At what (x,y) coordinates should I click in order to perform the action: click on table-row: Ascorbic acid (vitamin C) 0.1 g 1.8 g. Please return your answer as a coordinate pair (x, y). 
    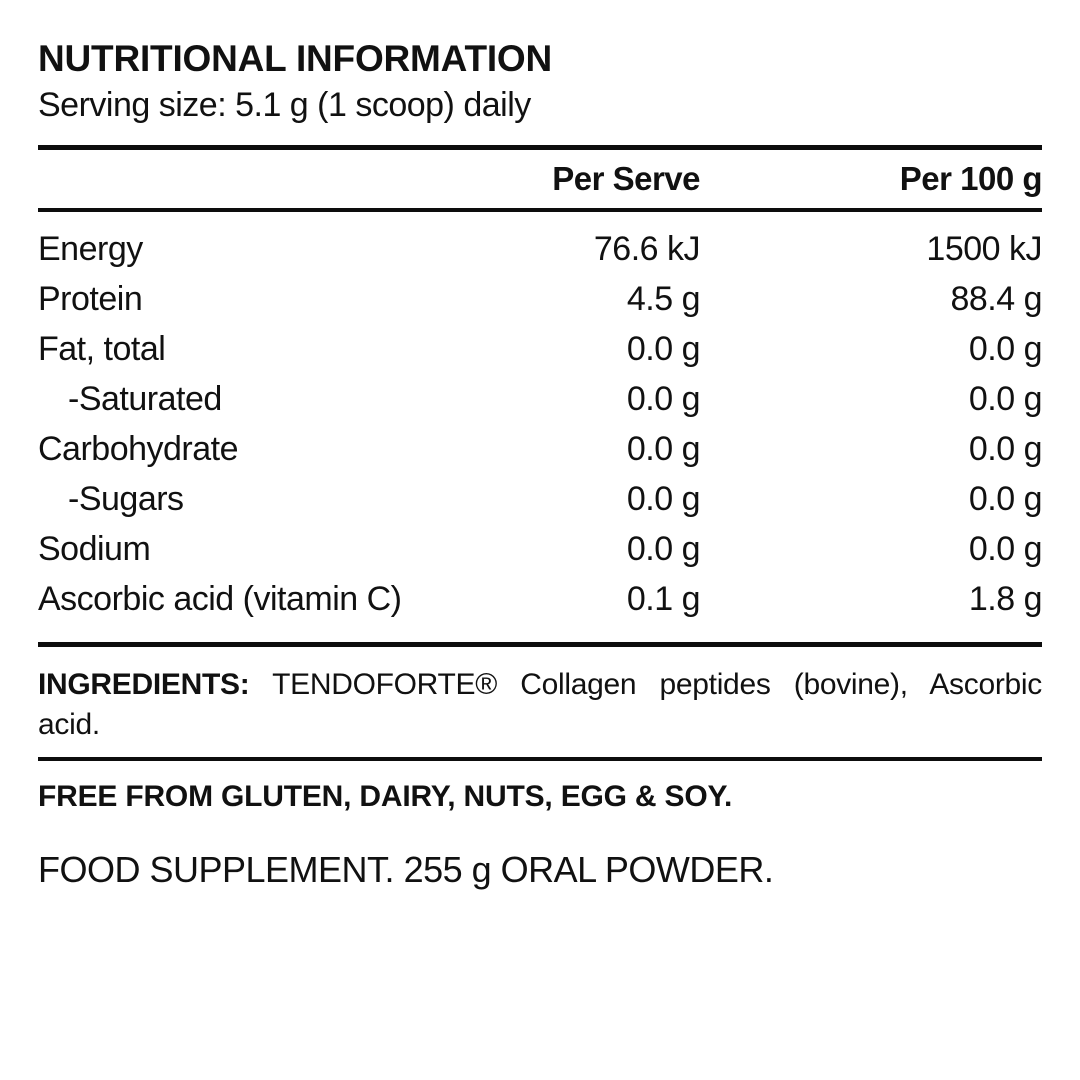
    Looking at the image, I should click on (540, 599).